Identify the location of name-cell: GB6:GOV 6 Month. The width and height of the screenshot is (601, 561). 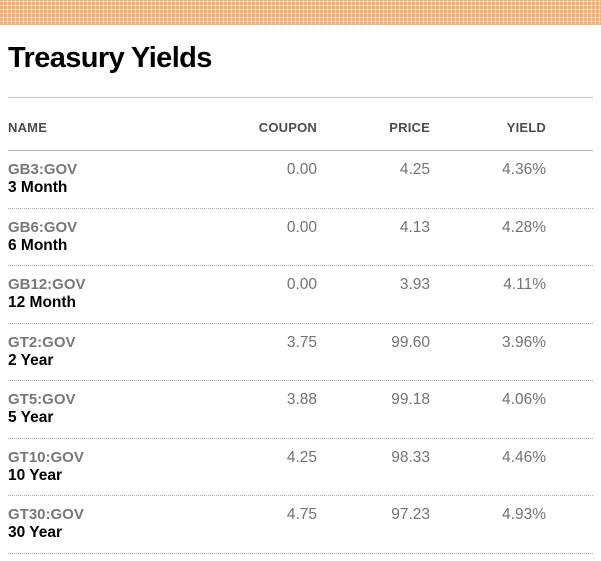
(112, 237).